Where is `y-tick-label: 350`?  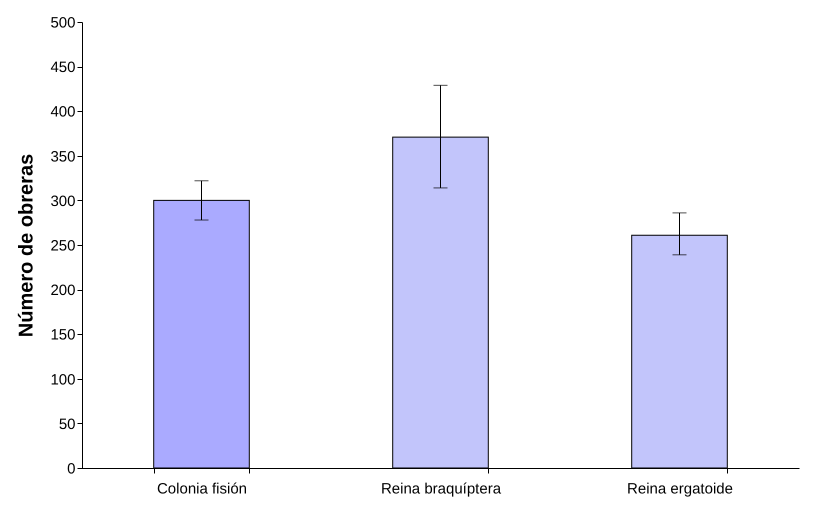 y-tick-label: 350 is located at coordinates (63, 157).